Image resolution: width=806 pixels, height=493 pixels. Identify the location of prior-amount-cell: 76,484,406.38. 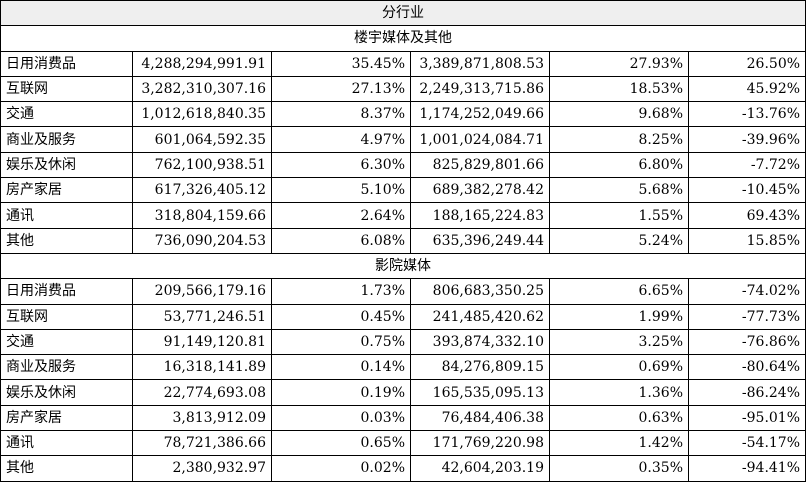
(480, 418).